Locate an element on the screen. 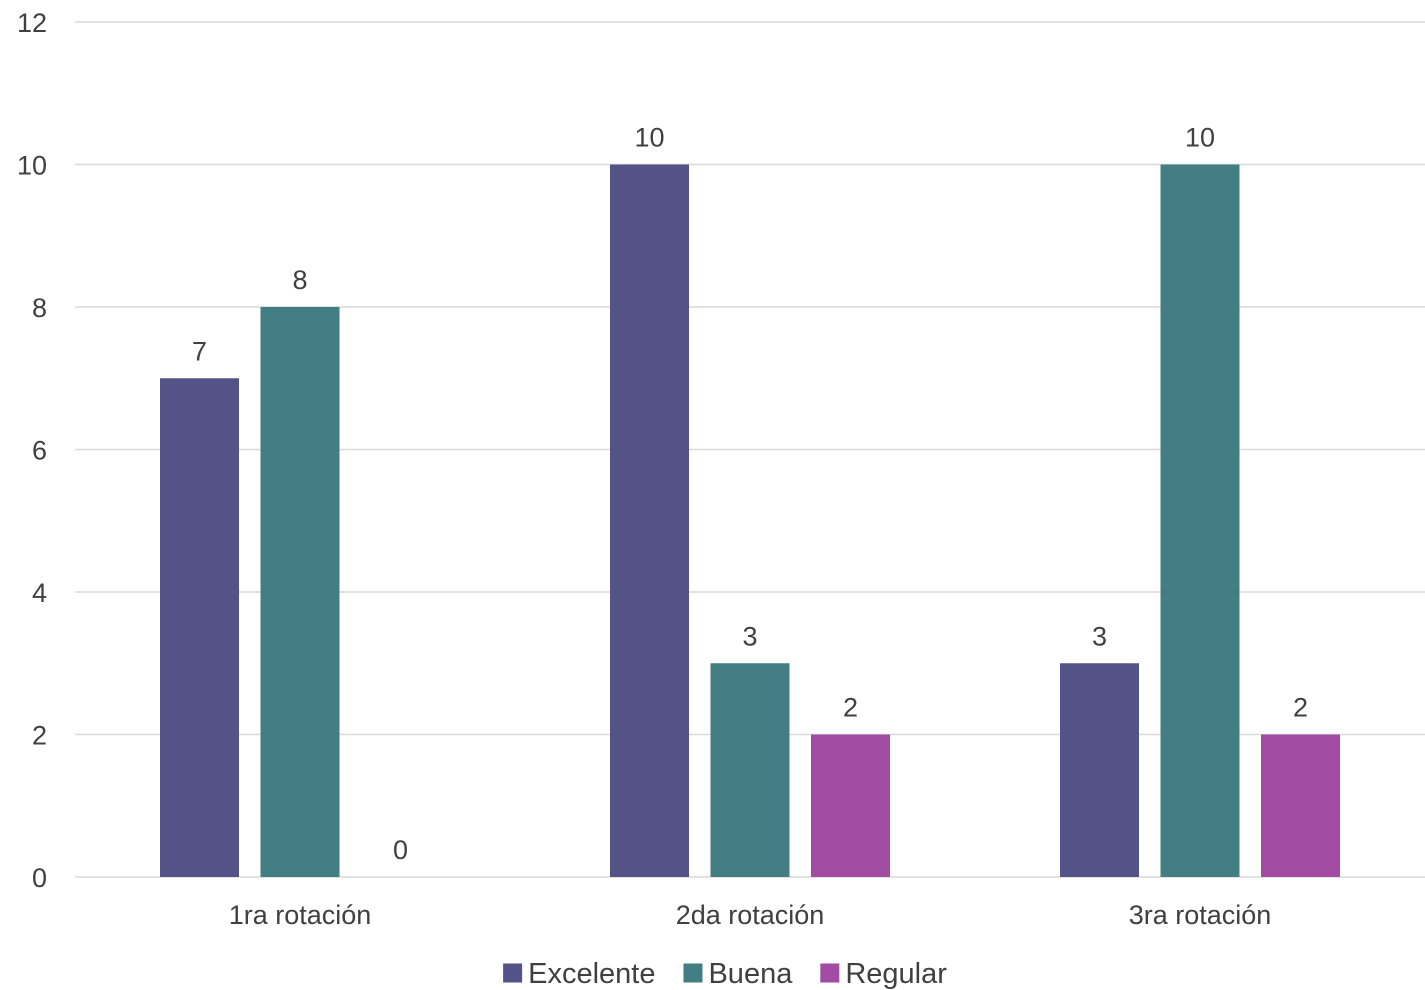 The image size is (1425, 990). data-label: 7 is located at coordinates (199, 351).